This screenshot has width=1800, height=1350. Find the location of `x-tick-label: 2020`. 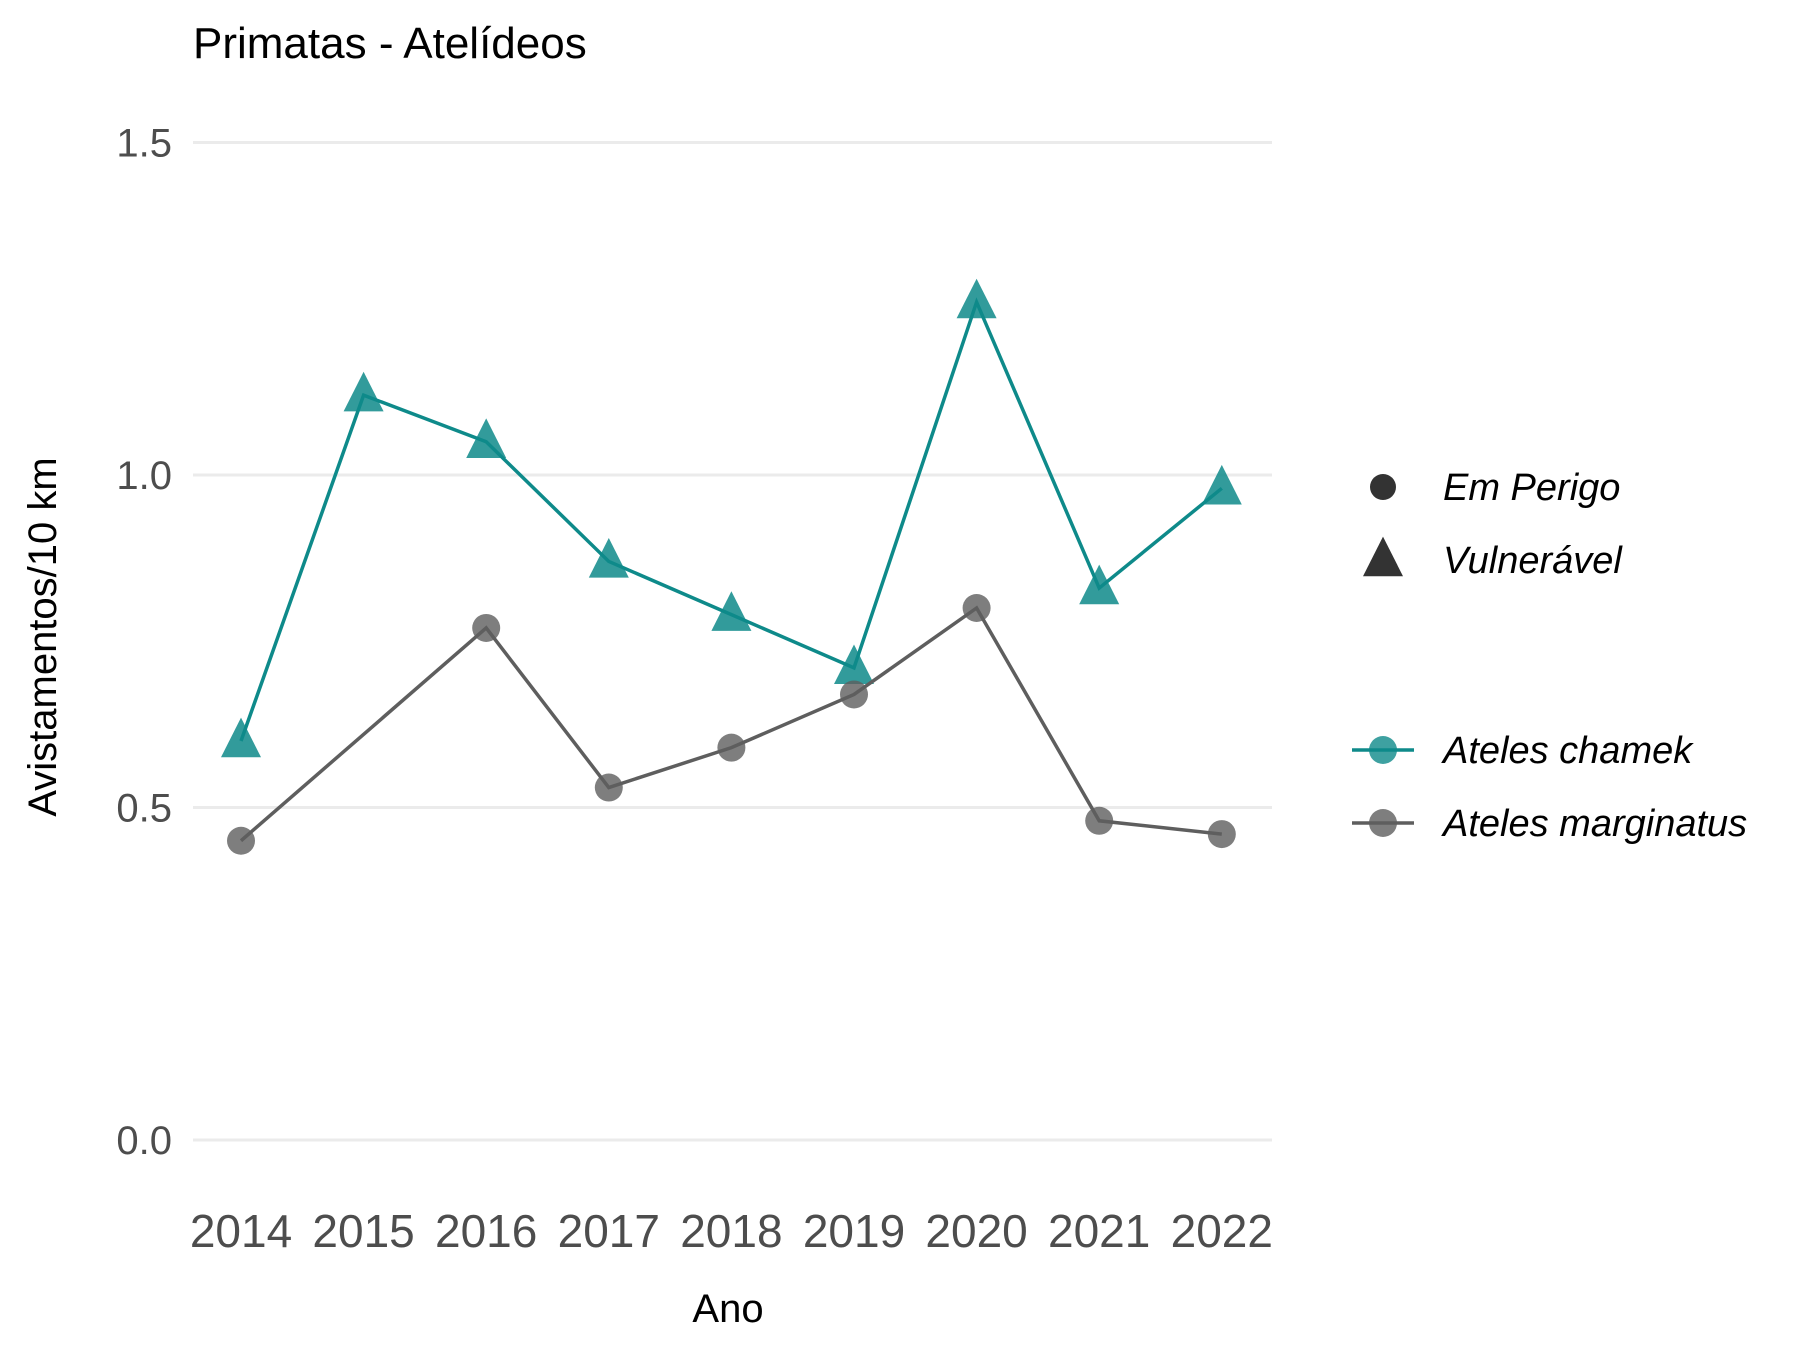

x-tick-label: 2020 is located at coordinates (976, 1231).